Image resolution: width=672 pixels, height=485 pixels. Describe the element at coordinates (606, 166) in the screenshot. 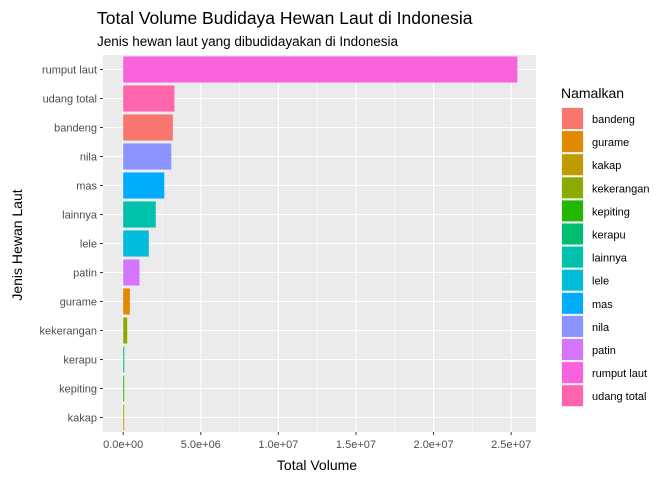

I see `legend-label: kakap` at that location.